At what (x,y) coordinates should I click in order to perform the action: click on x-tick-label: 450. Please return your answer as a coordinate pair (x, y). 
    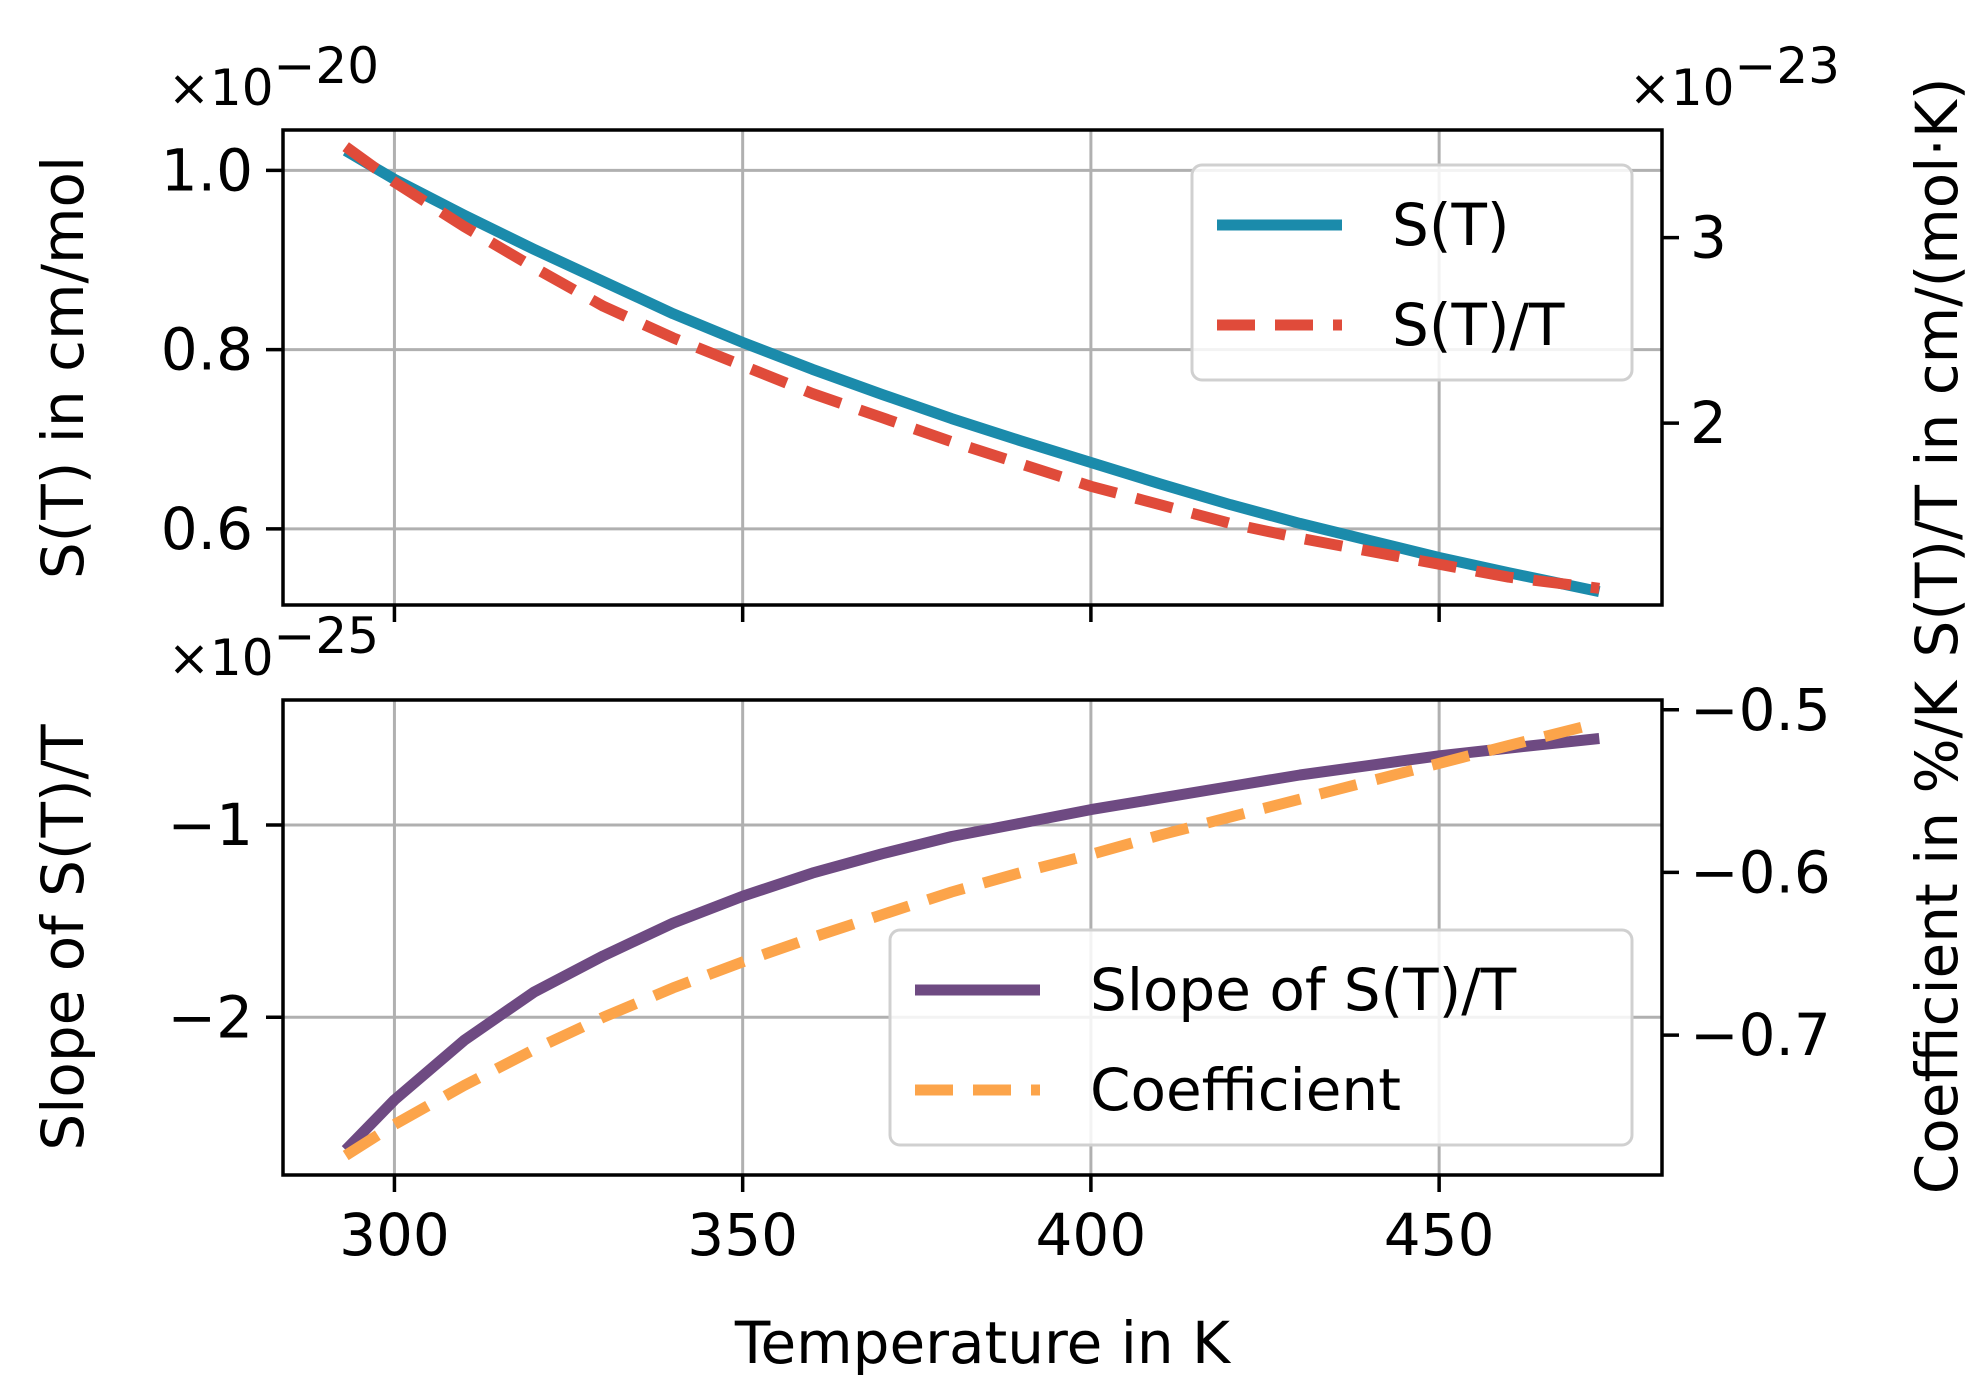
    Looking at the image, I should click on (1439, 1235).